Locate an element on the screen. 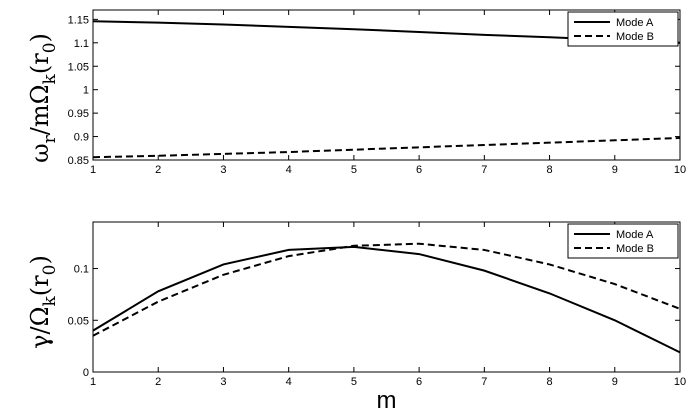 The height and width of the screenshot is (415, 692). y-tick-label: 0 is located at coordinates (86, 373).